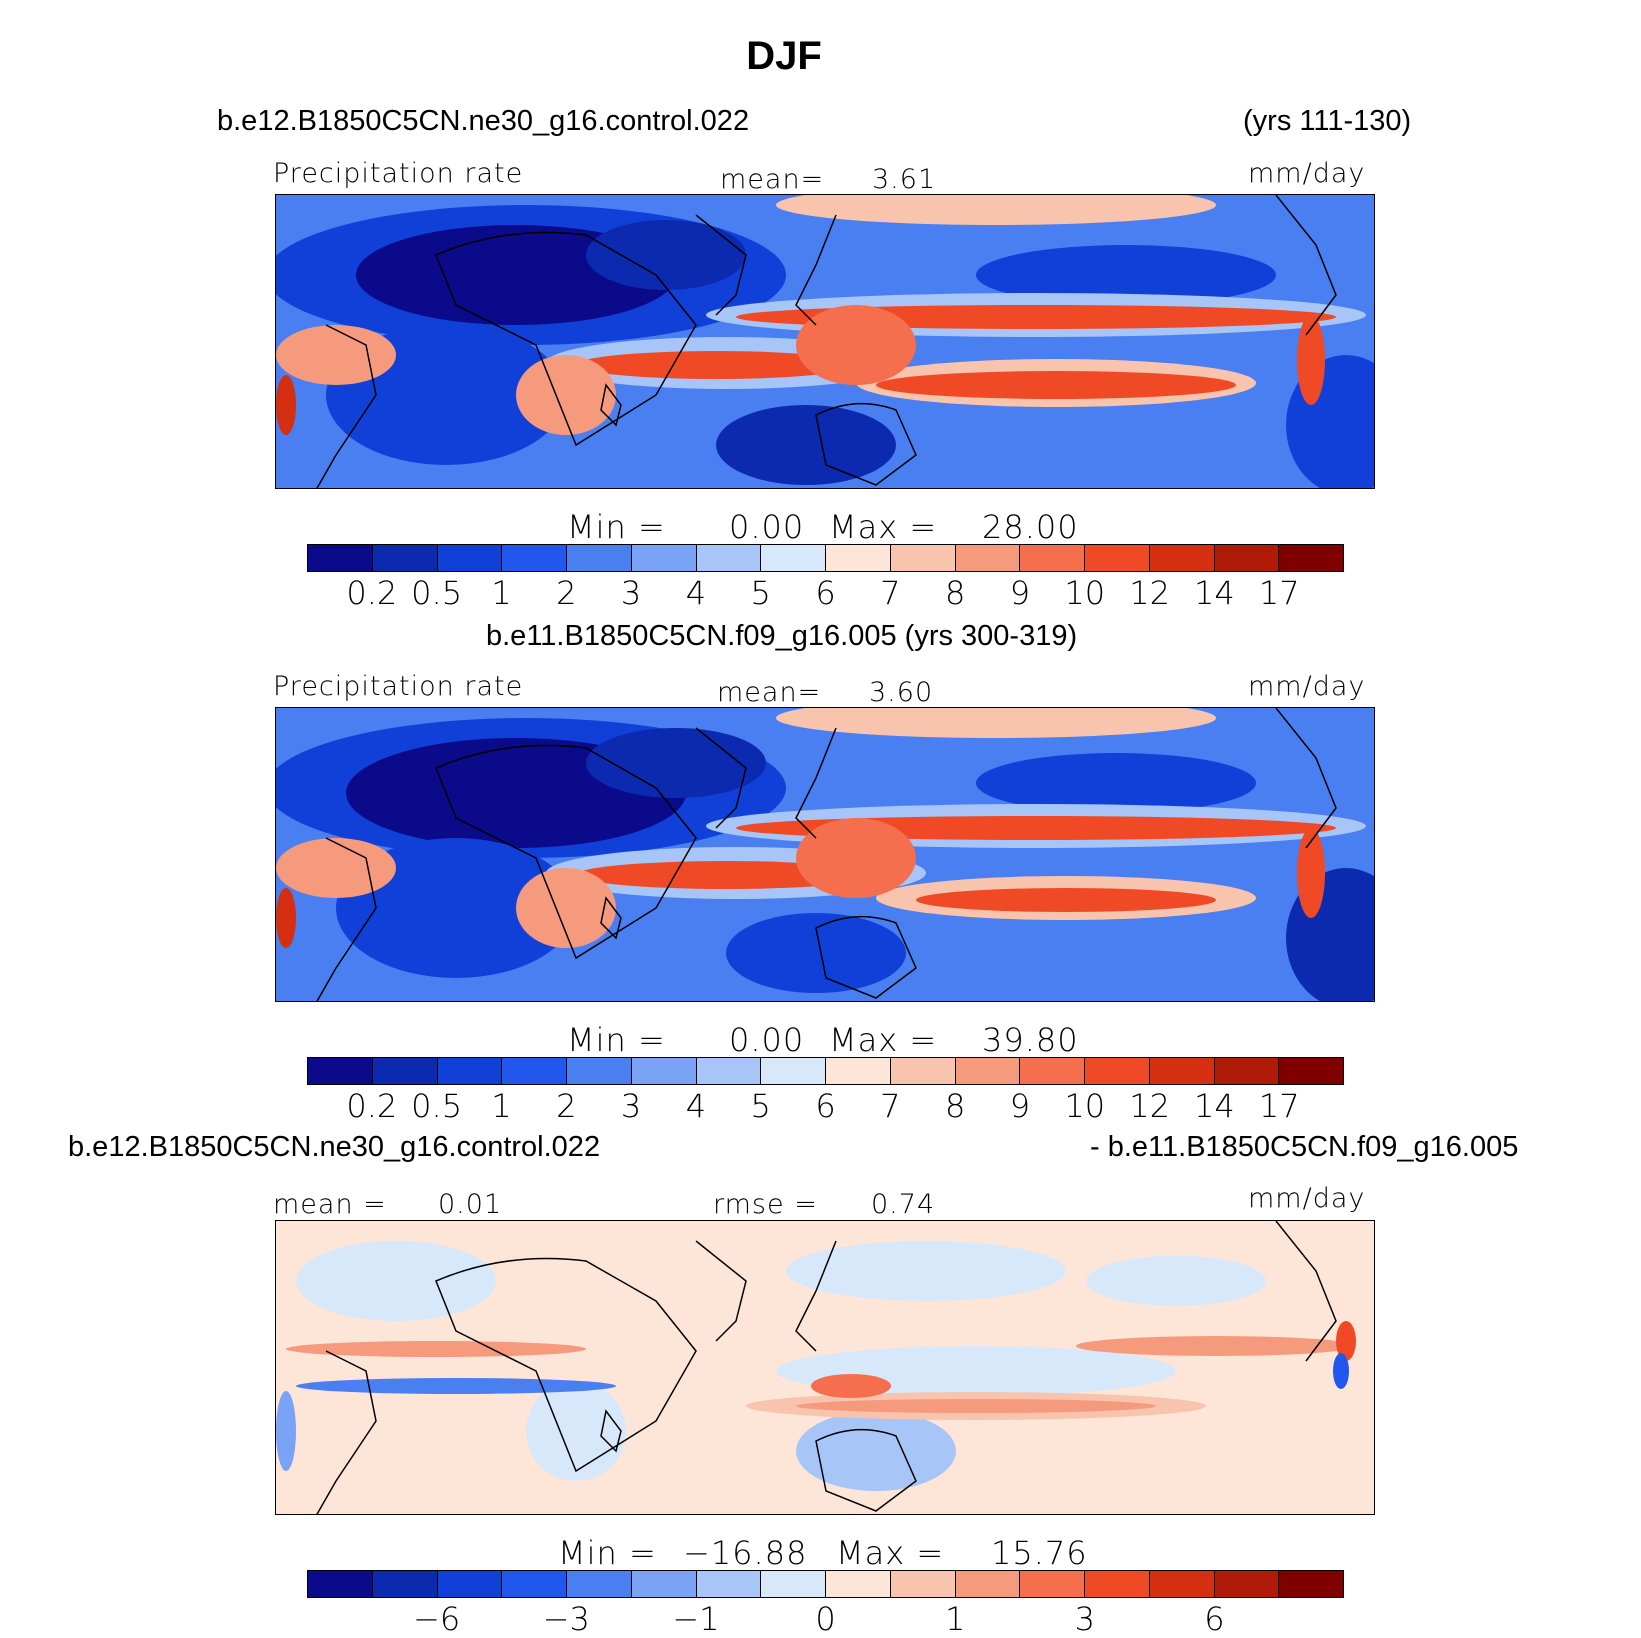  Describe the element at coordinates (1327, 121) in the screenshot. I see `panel1-years: (yrs 111-130)` at that location.